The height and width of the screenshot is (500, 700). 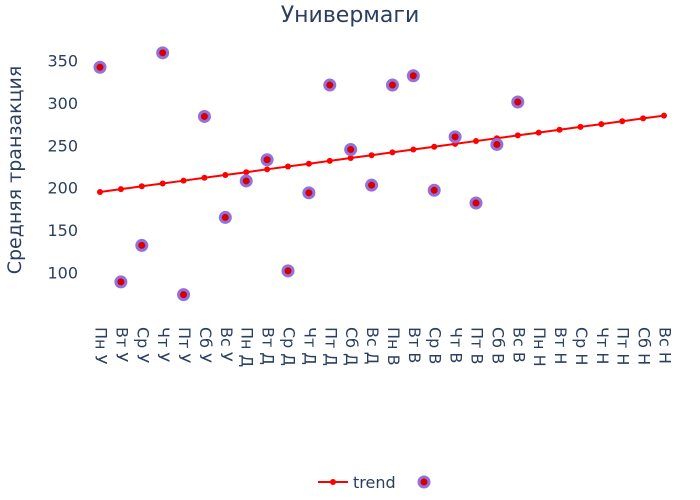 I want to click on y-tick-label: 300, so click(x=62, y=103).